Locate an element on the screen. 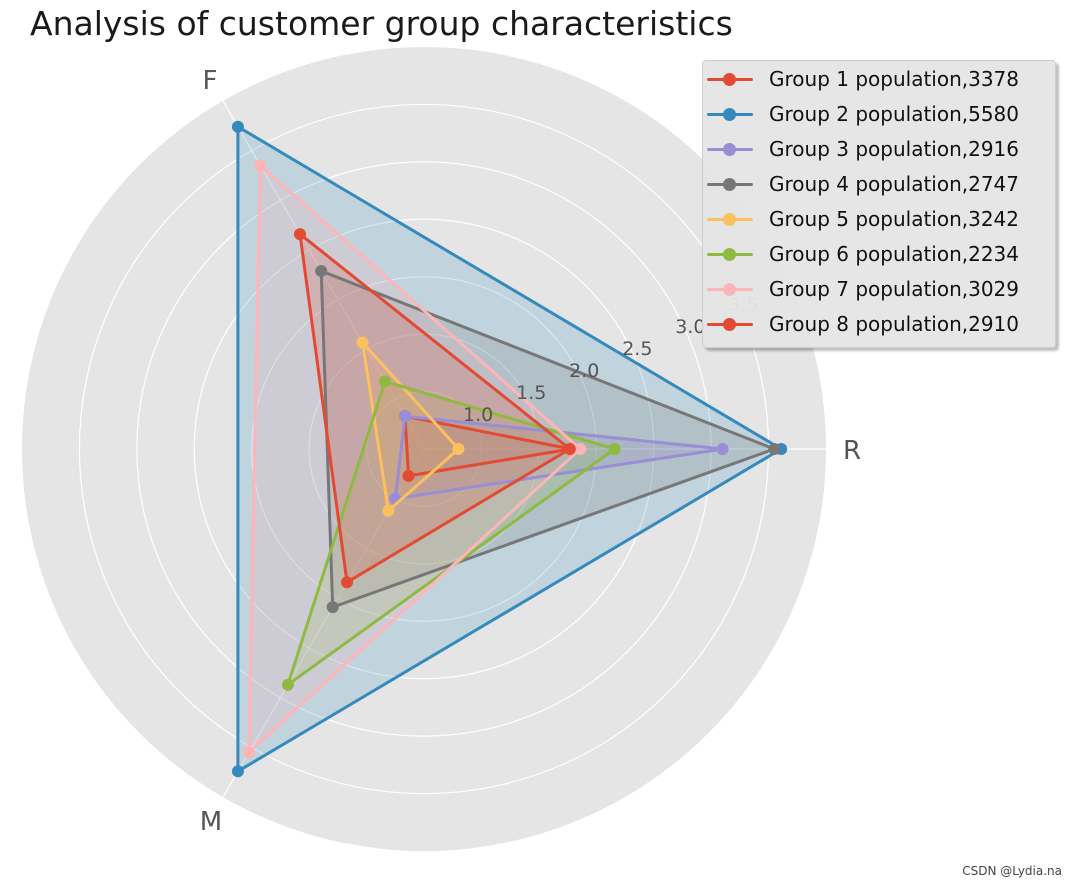  legend-item-1: Group 1 population,3378 is located at coordinates (879, 80).